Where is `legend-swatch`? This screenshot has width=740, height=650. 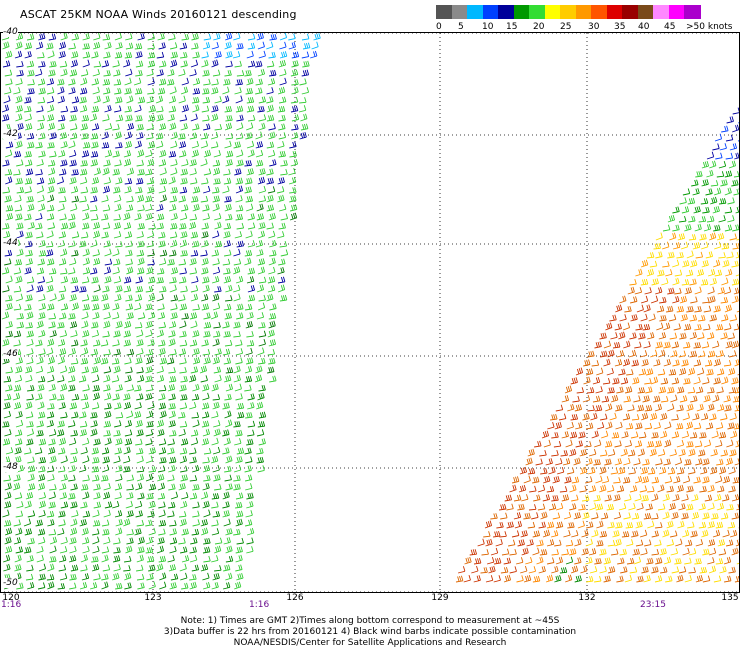 legend-swatch is located at coordinates (615, 12).